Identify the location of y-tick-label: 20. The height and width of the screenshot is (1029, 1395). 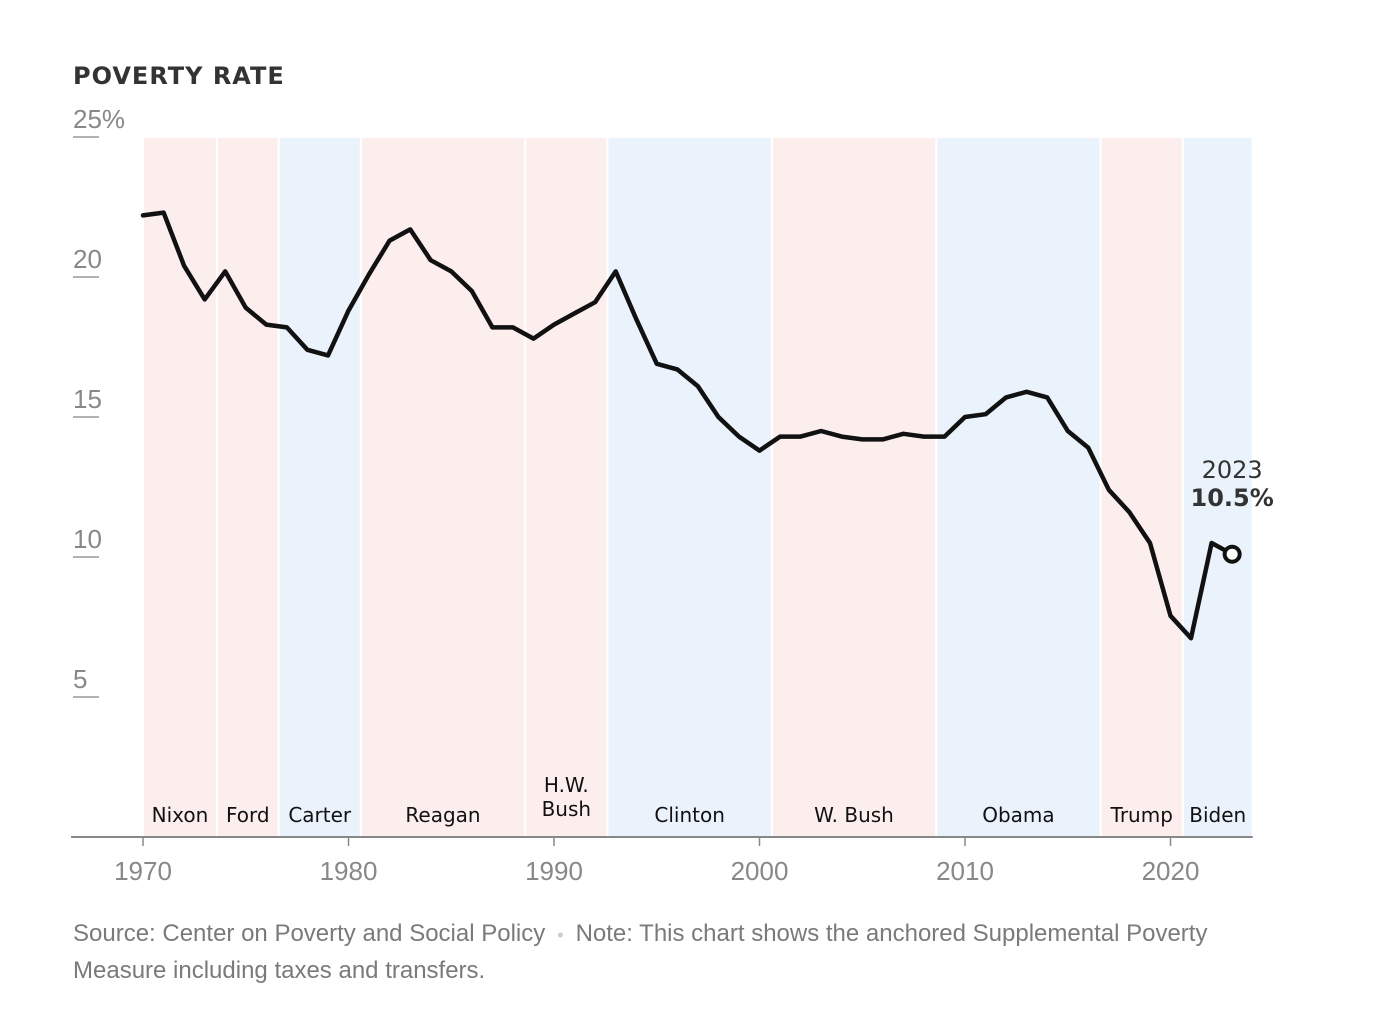
(87, 259).